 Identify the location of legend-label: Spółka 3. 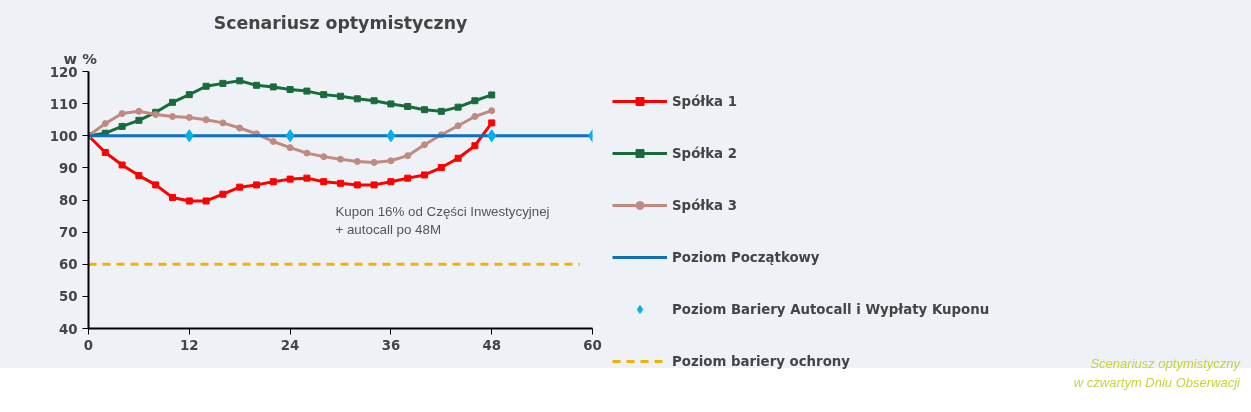
(705, 205).